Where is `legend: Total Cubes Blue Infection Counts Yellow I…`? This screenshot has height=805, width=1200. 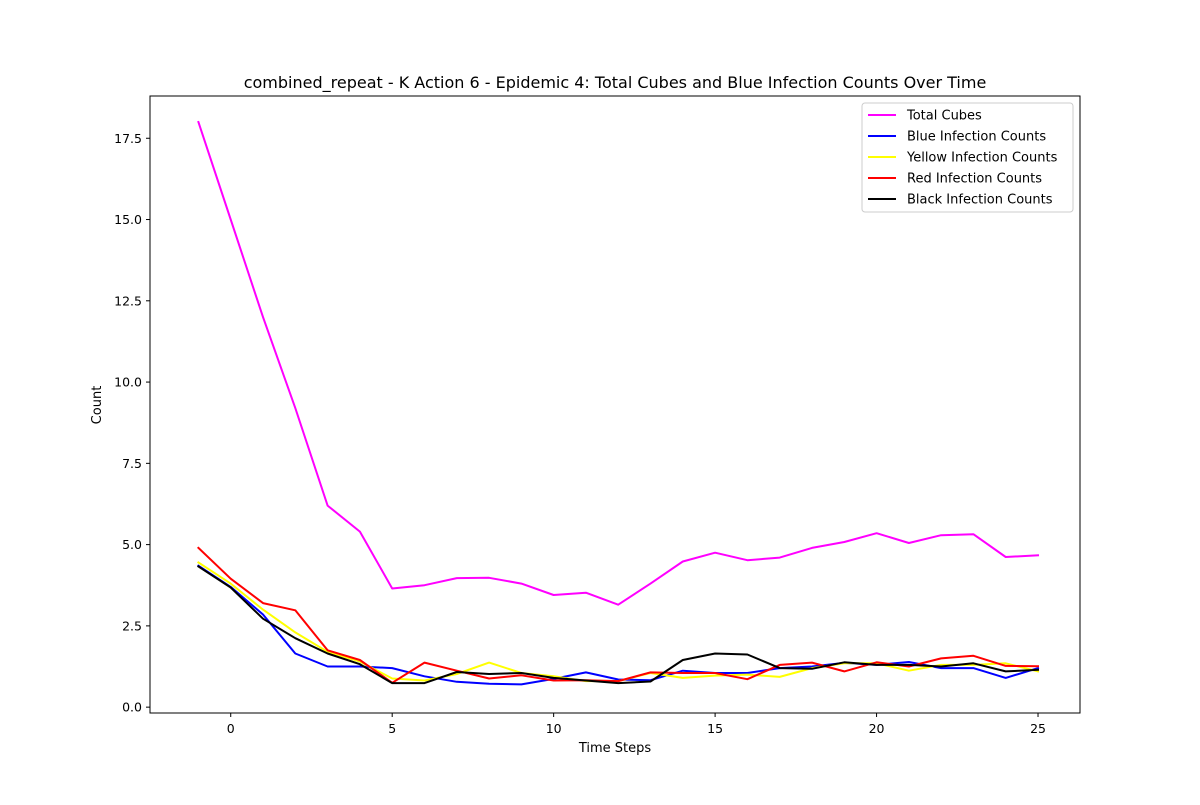
legend: Total Cubes Blue Infection Counts Yellow I… is located at coordinates (967, 157).